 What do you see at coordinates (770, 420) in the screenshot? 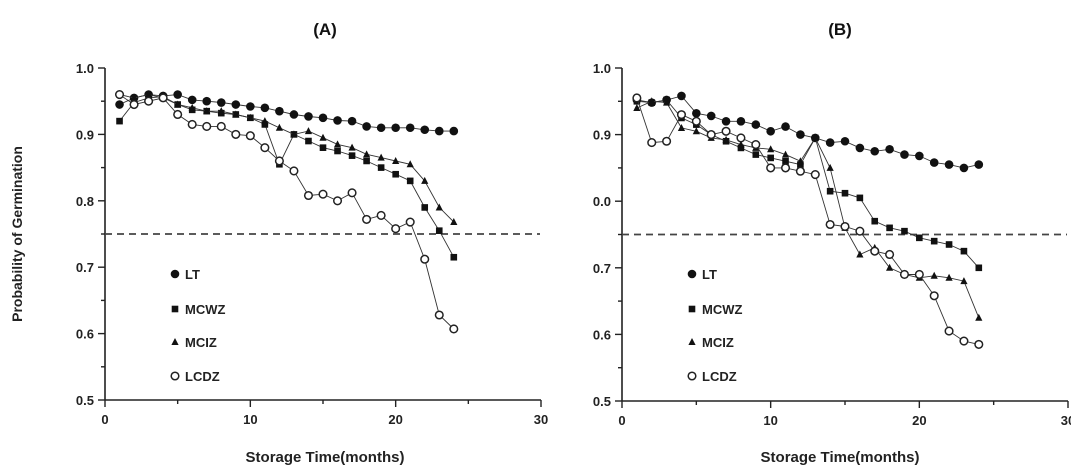
I see `panel-b-x-tick-label: 10` at bounding box center [770, 420].